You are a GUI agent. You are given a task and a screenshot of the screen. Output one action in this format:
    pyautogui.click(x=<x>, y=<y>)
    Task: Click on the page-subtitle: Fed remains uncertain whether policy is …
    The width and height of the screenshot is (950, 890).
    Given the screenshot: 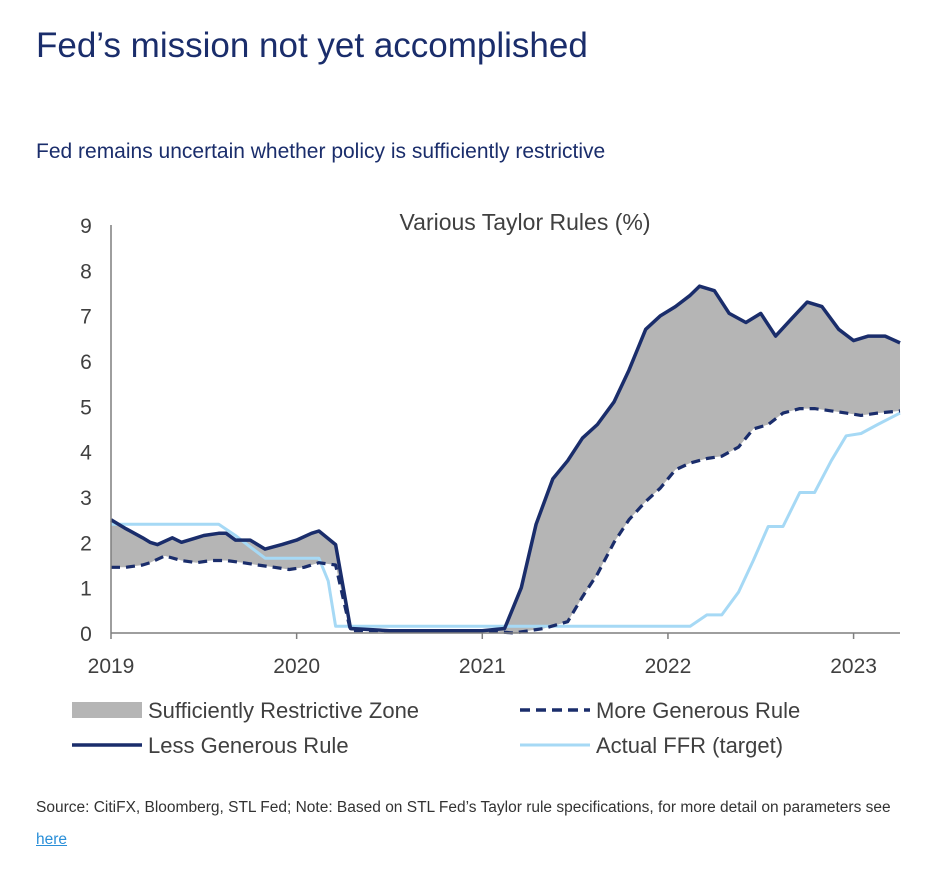 What is the action you would take?
    pyautogui.click(x=321, y=151)
    